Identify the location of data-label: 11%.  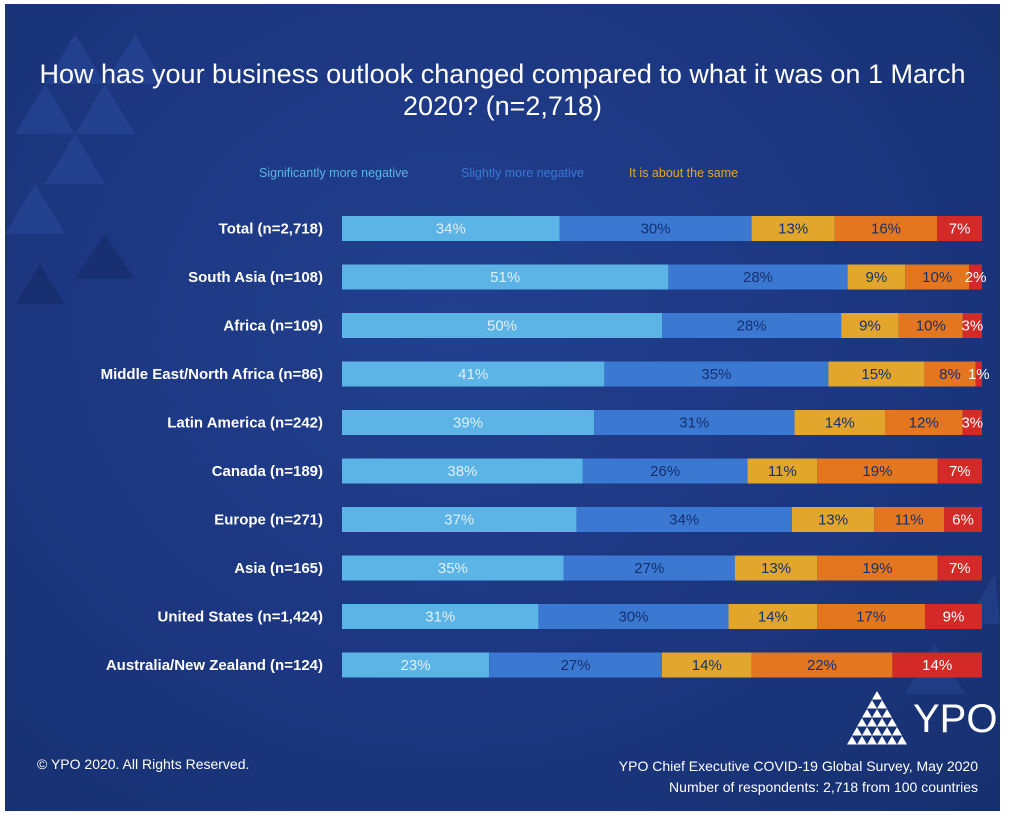
(909, 520).